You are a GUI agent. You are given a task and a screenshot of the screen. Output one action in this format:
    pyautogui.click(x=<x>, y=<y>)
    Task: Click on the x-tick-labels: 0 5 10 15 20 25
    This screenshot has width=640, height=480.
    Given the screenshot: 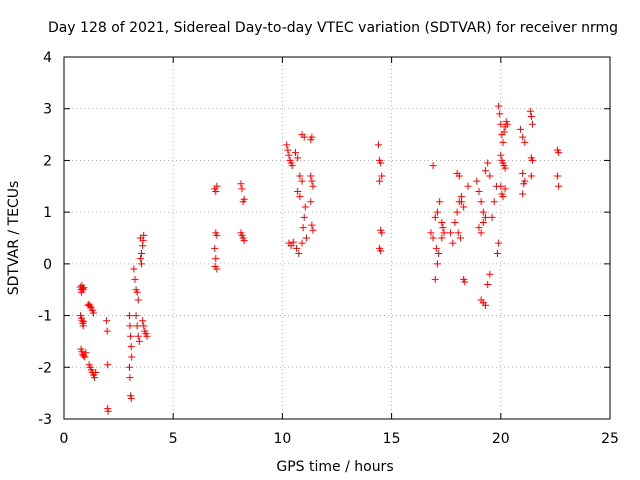 What is the action you would take?
    pyautogui.click(x=339, y=439)
    